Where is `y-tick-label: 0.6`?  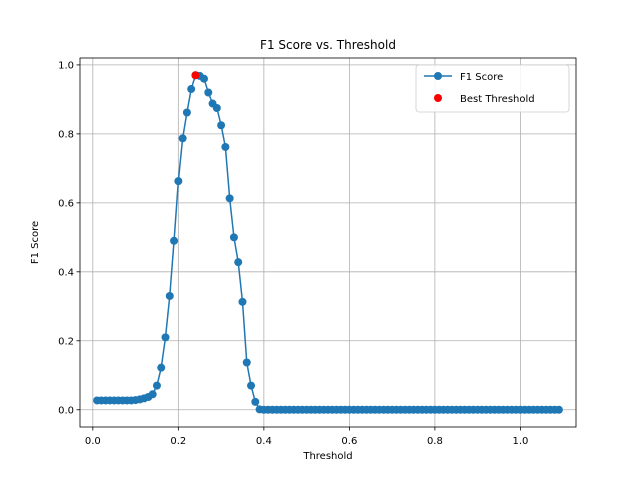
y-tick-label: 0.6 is located at coordinates (66, 203).